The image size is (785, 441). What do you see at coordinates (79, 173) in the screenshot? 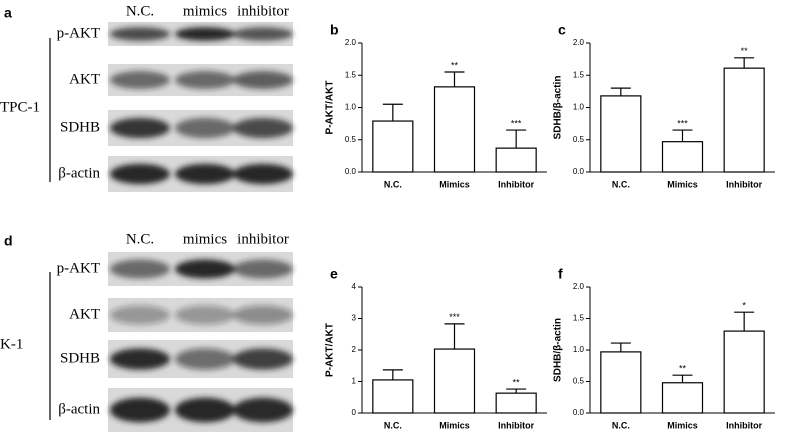
I see `protein-label: β-actin` at bounding box center [79, 173].